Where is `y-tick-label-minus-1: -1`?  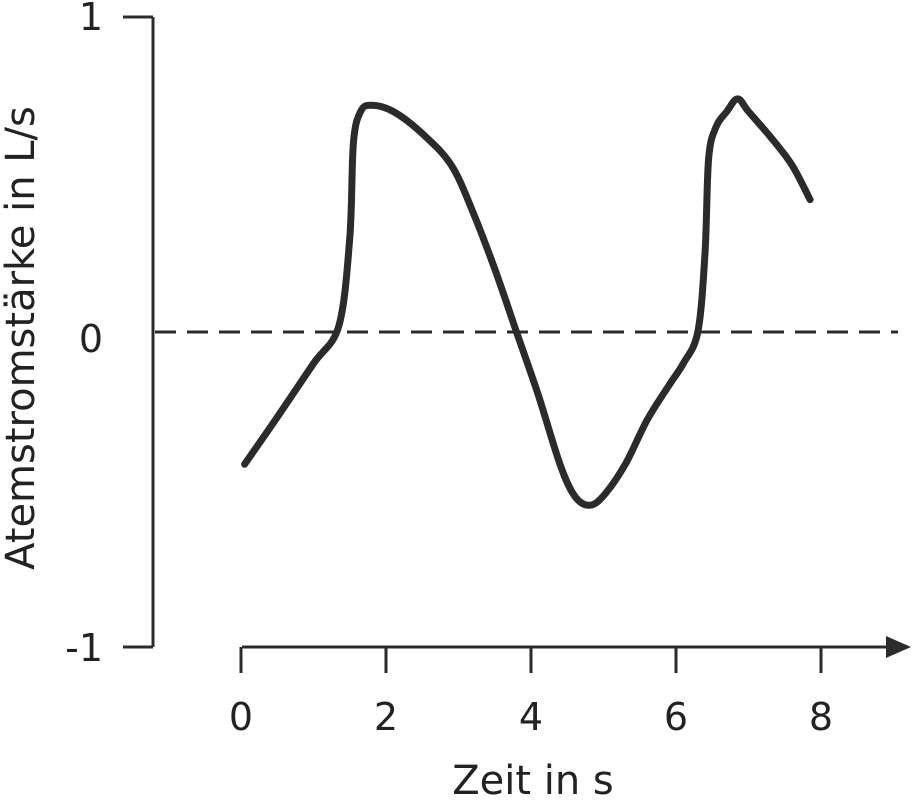 y-tick-label-minus-1: -1 is located at coordinates (84, 648).